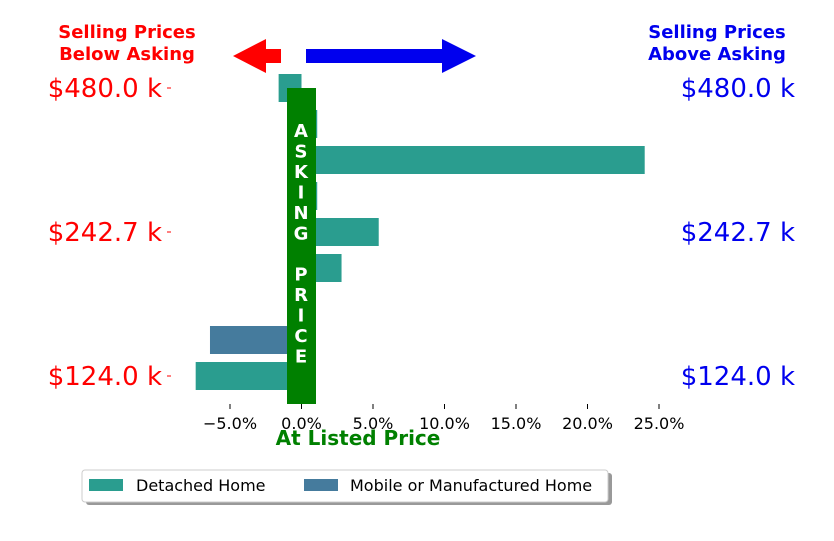  I want to click on legend-label-detached: Detached Home, so click(201, 485).